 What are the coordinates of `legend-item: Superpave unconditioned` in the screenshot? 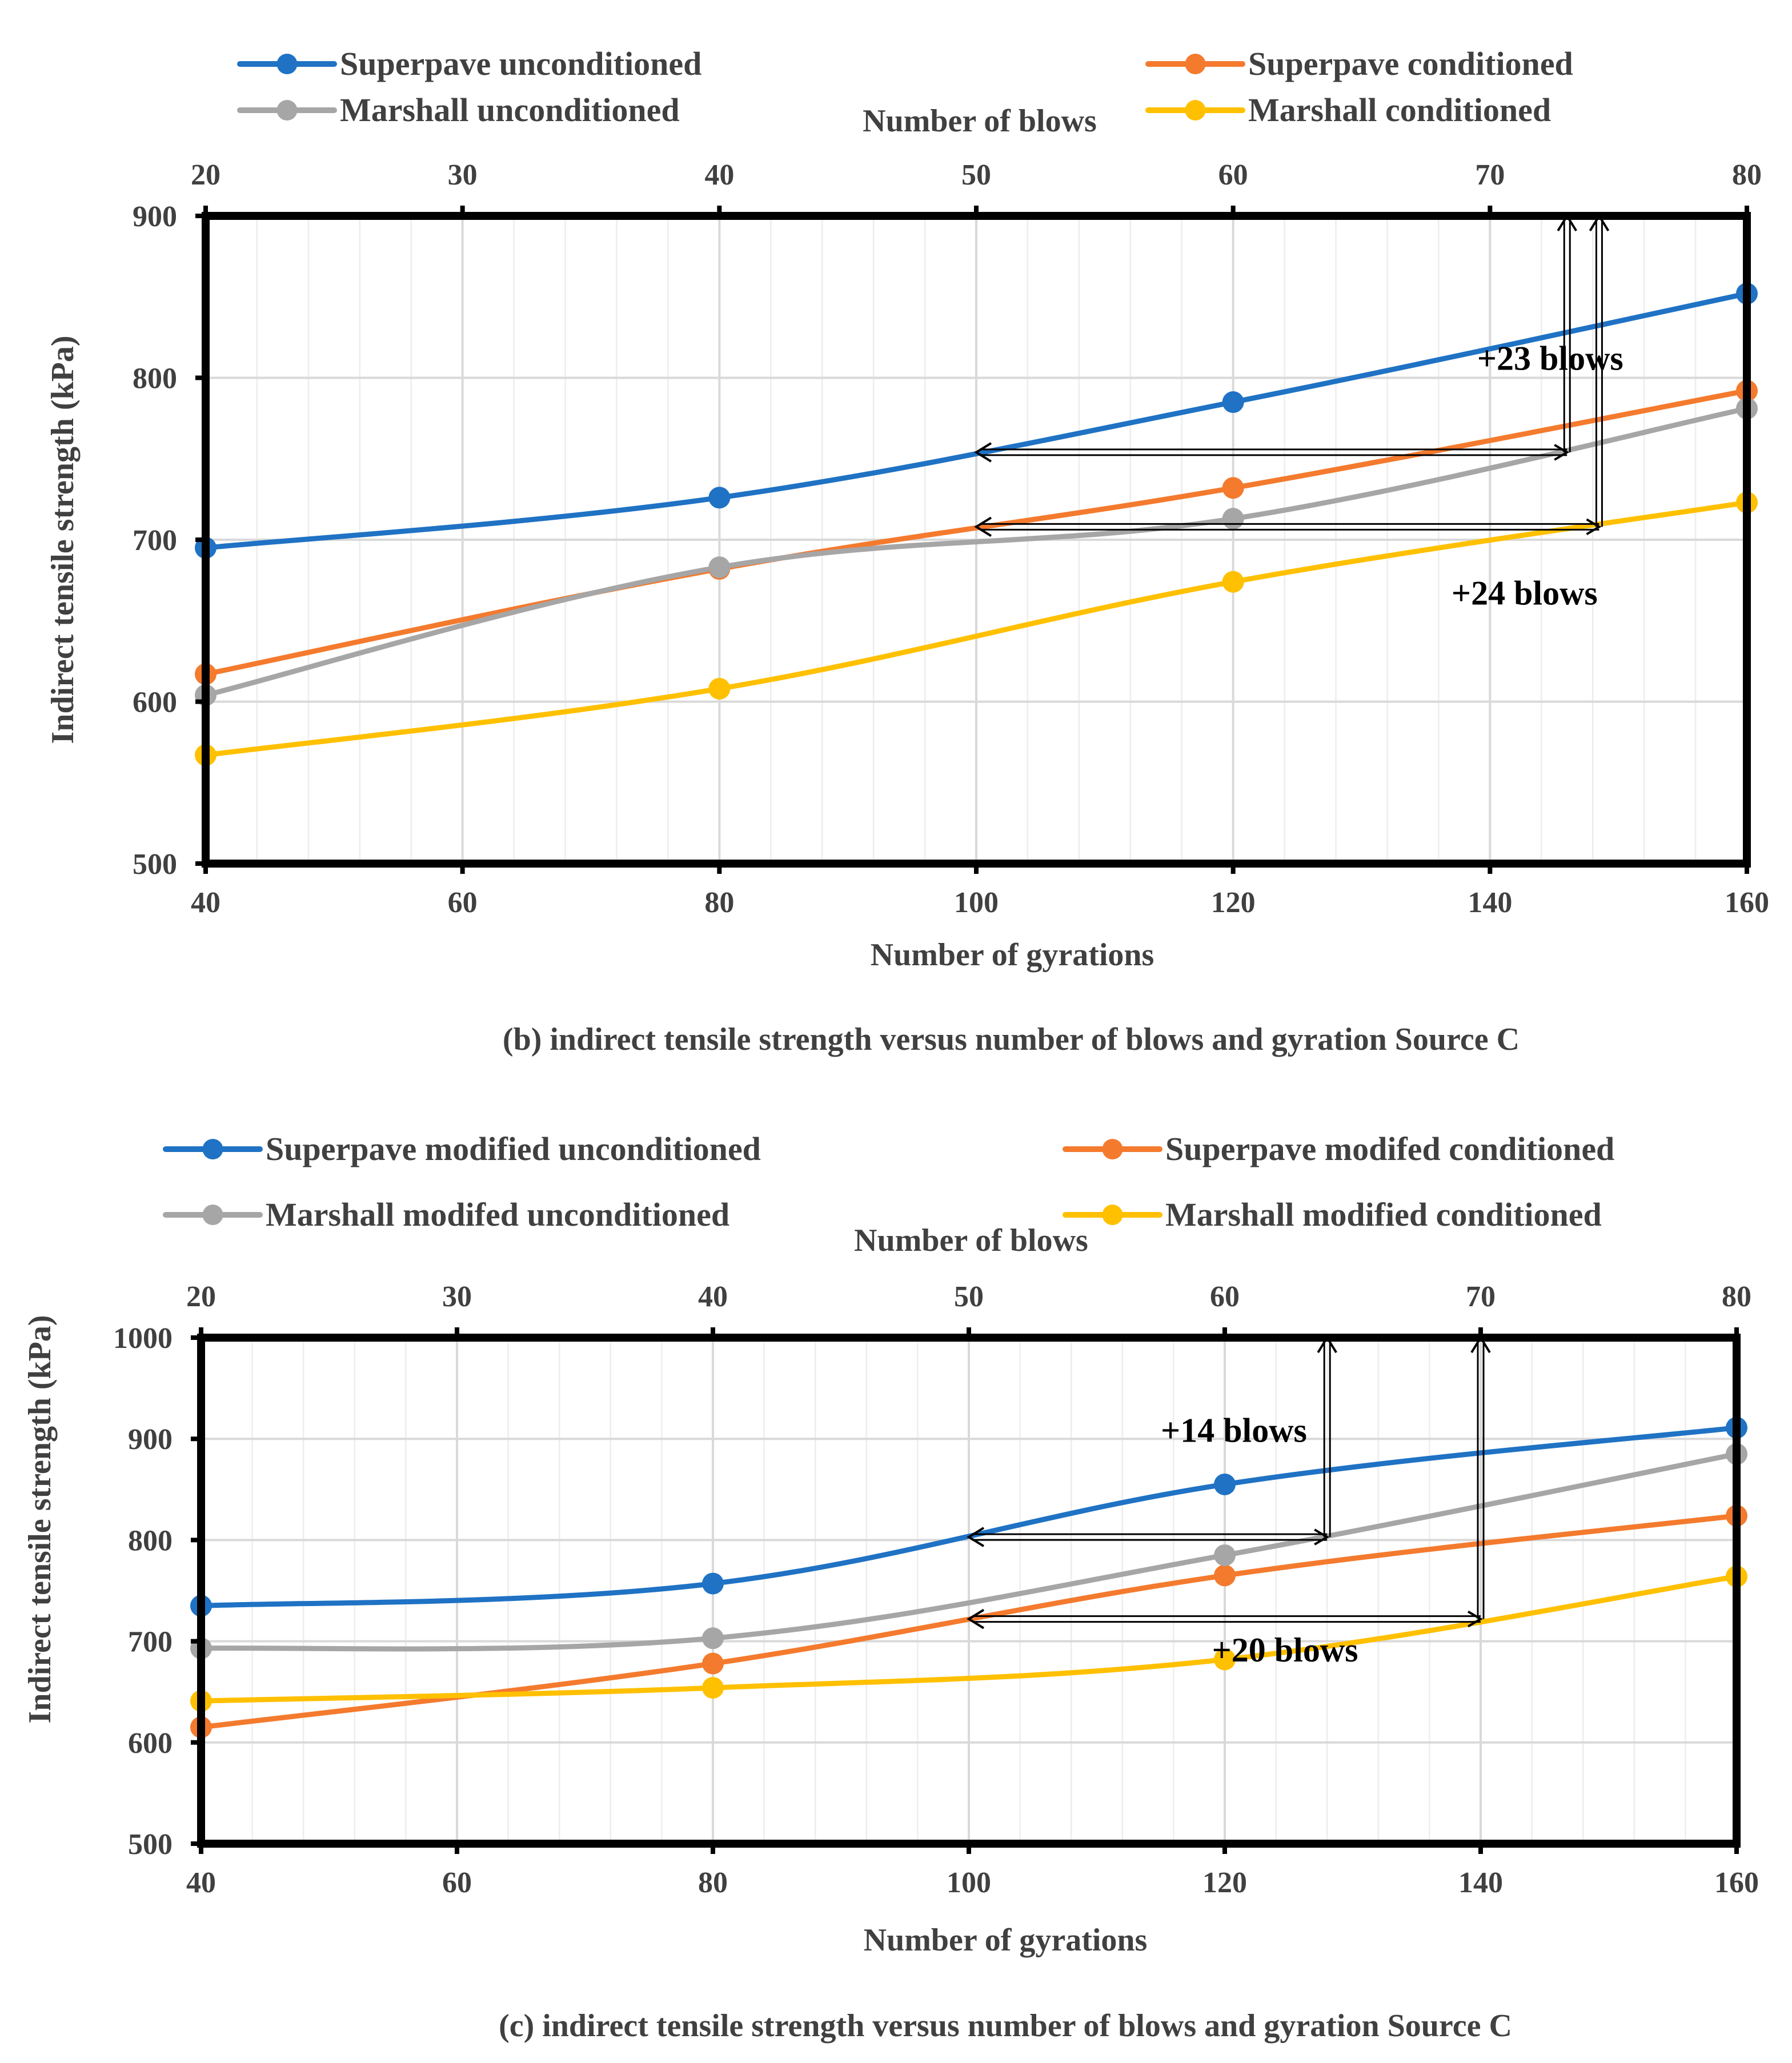 It's located at (469, 64).